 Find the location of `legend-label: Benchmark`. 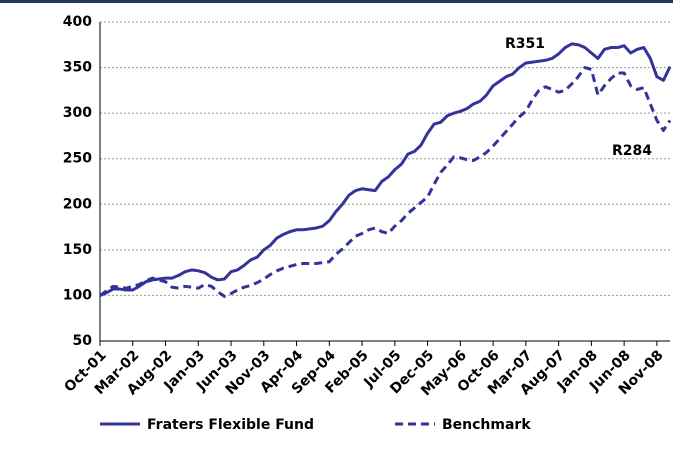

legend-label: Benchmark is located at coordinates (486, 425).